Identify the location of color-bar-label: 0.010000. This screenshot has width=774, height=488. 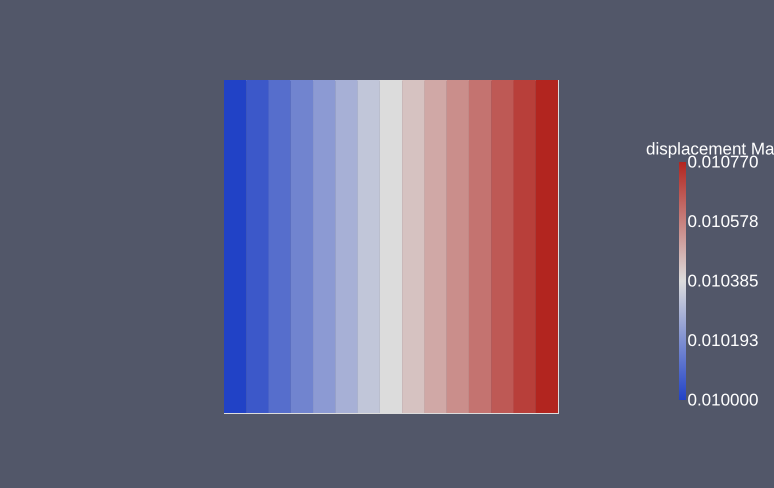
(723, 400).